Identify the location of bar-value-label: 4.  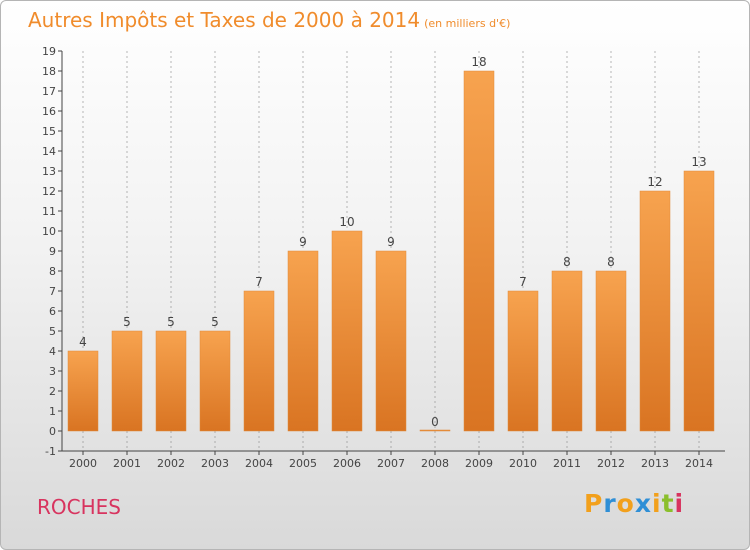
(83, 342).